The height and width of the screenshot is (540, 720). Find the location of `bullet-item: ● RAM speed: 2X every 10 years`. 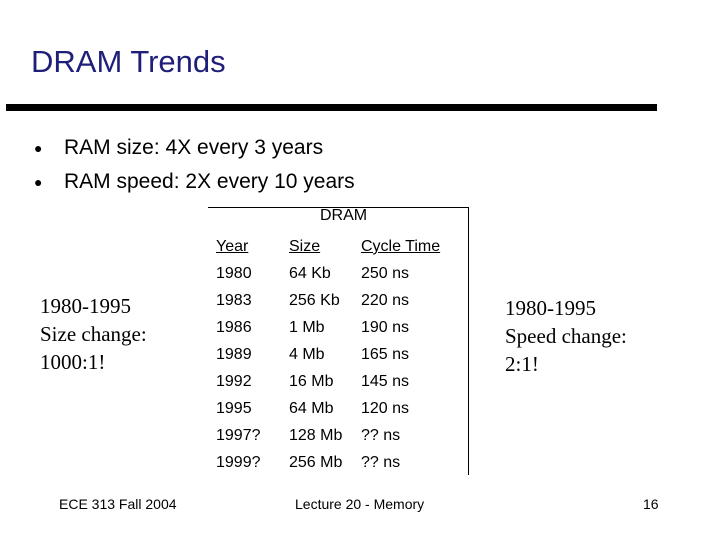

bullet-item: ● RAM speed: 2X every 10 years is located at coordinates (194, 182).